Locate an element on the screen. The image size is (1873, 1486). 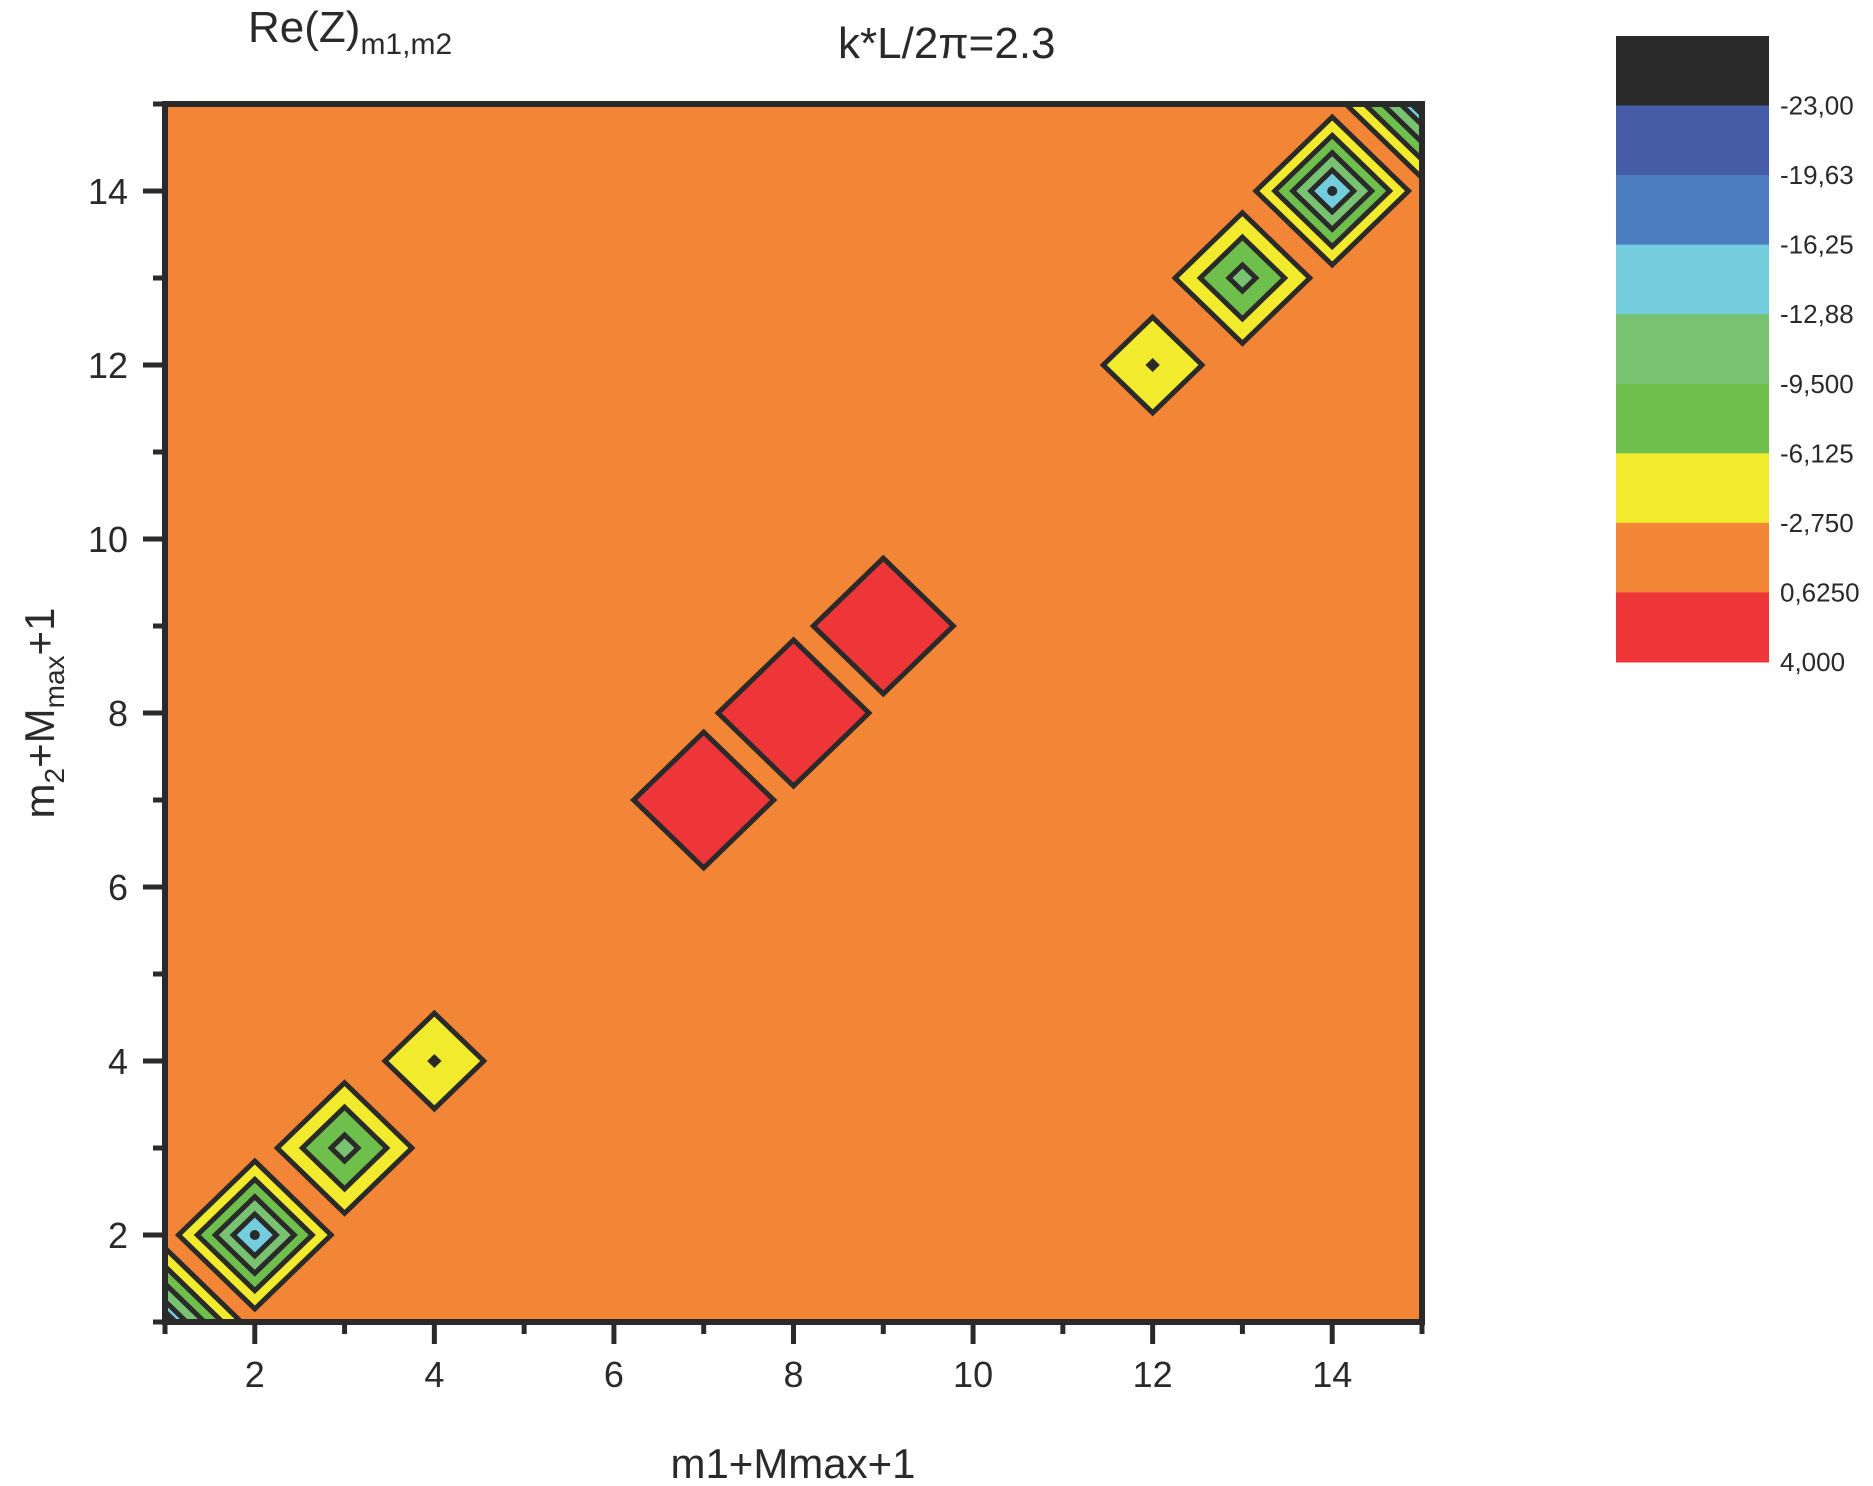
colorbar-label: -12,88 is located at coordinates (1817, 314).